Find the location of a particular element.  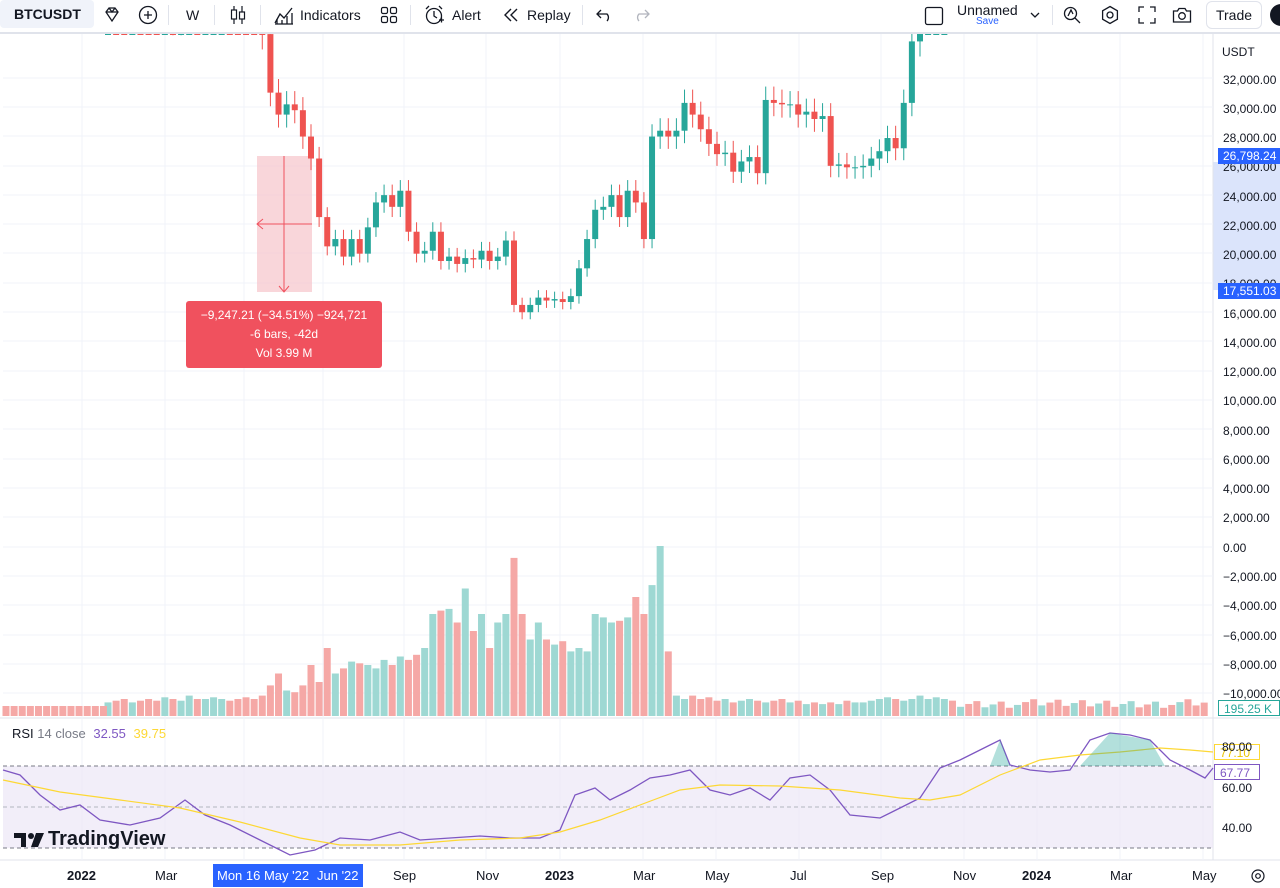

undo-icon is located at coordinates (605, 15).